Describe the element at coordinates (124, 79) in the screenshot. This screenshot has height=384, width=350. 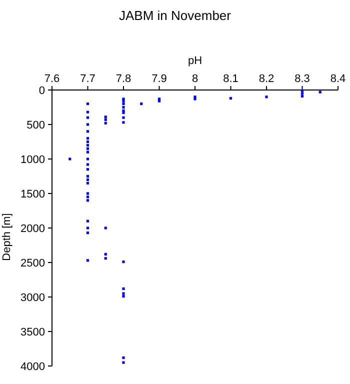
I see `x-tick-label: 7.8` at that location.